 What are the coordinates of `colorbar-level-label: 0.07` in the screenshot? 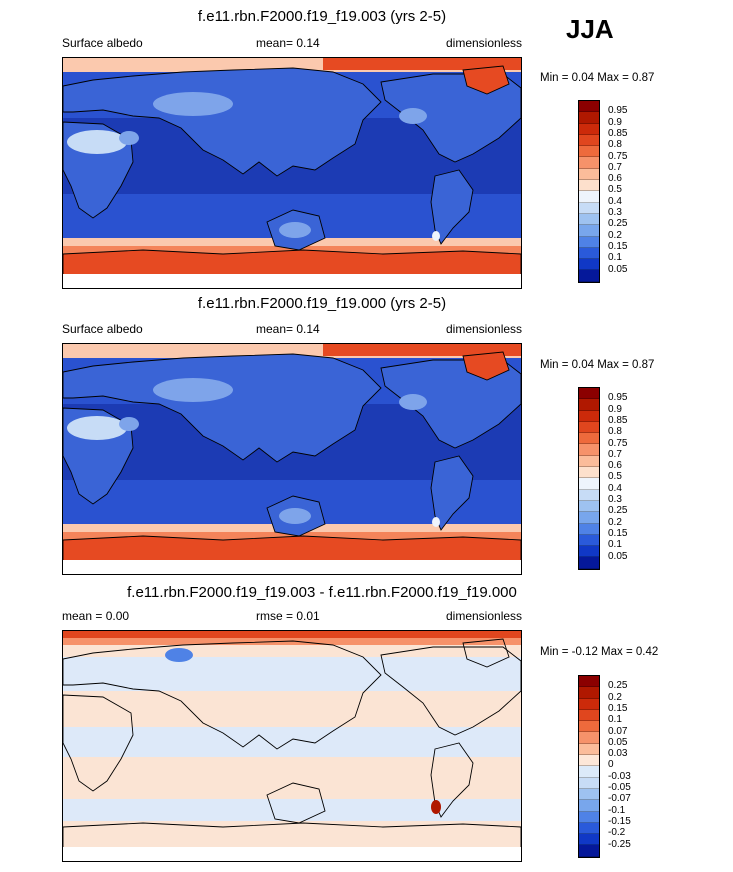 It's located at (618, 731).